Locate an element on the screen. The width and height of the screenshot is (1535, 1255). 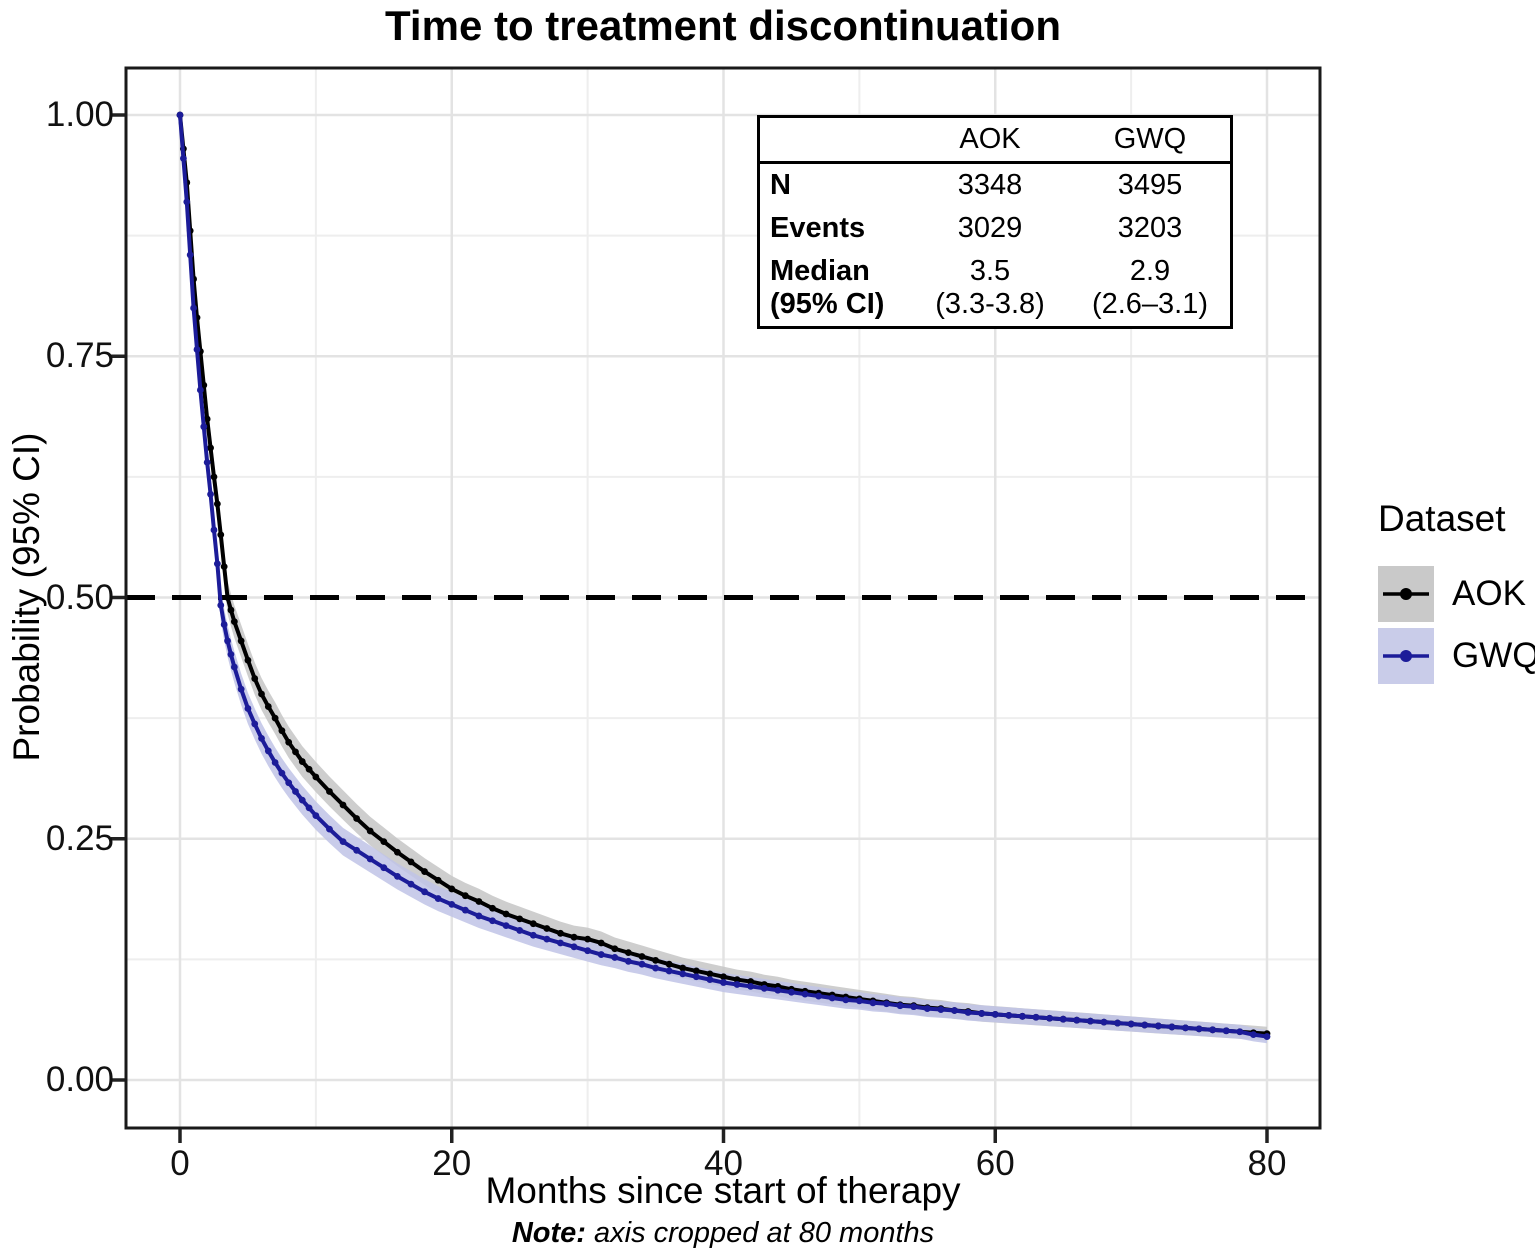
legend-title: Dataset is located at coordinates (1442, 518).